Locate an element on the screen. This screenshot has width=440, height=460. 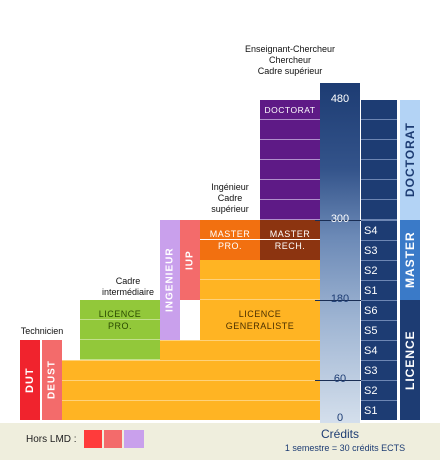
credits-title: Crédits is located at coordinates (339, 434).